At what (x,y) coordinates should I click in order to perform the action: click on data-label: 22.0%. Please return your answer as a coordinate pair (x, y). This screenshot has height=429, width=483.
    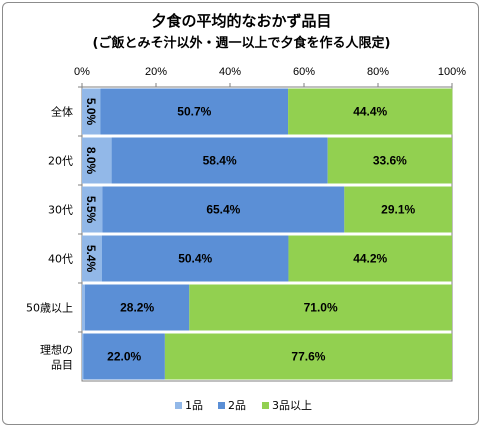
    Looking at the image, I should click on (124, 357).